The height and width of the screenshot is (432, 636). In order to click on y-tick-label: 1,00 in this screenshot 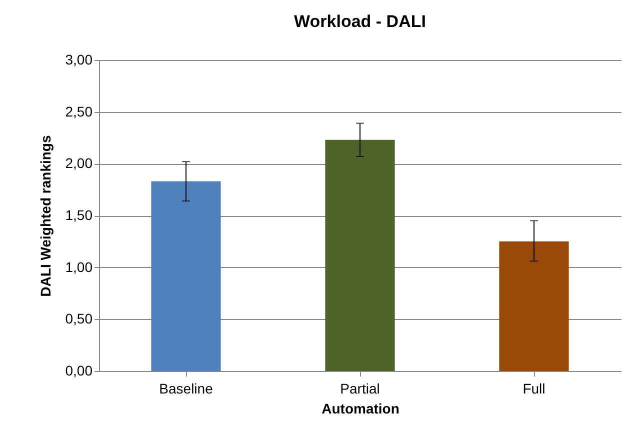, I will do `click(79, 266)`.